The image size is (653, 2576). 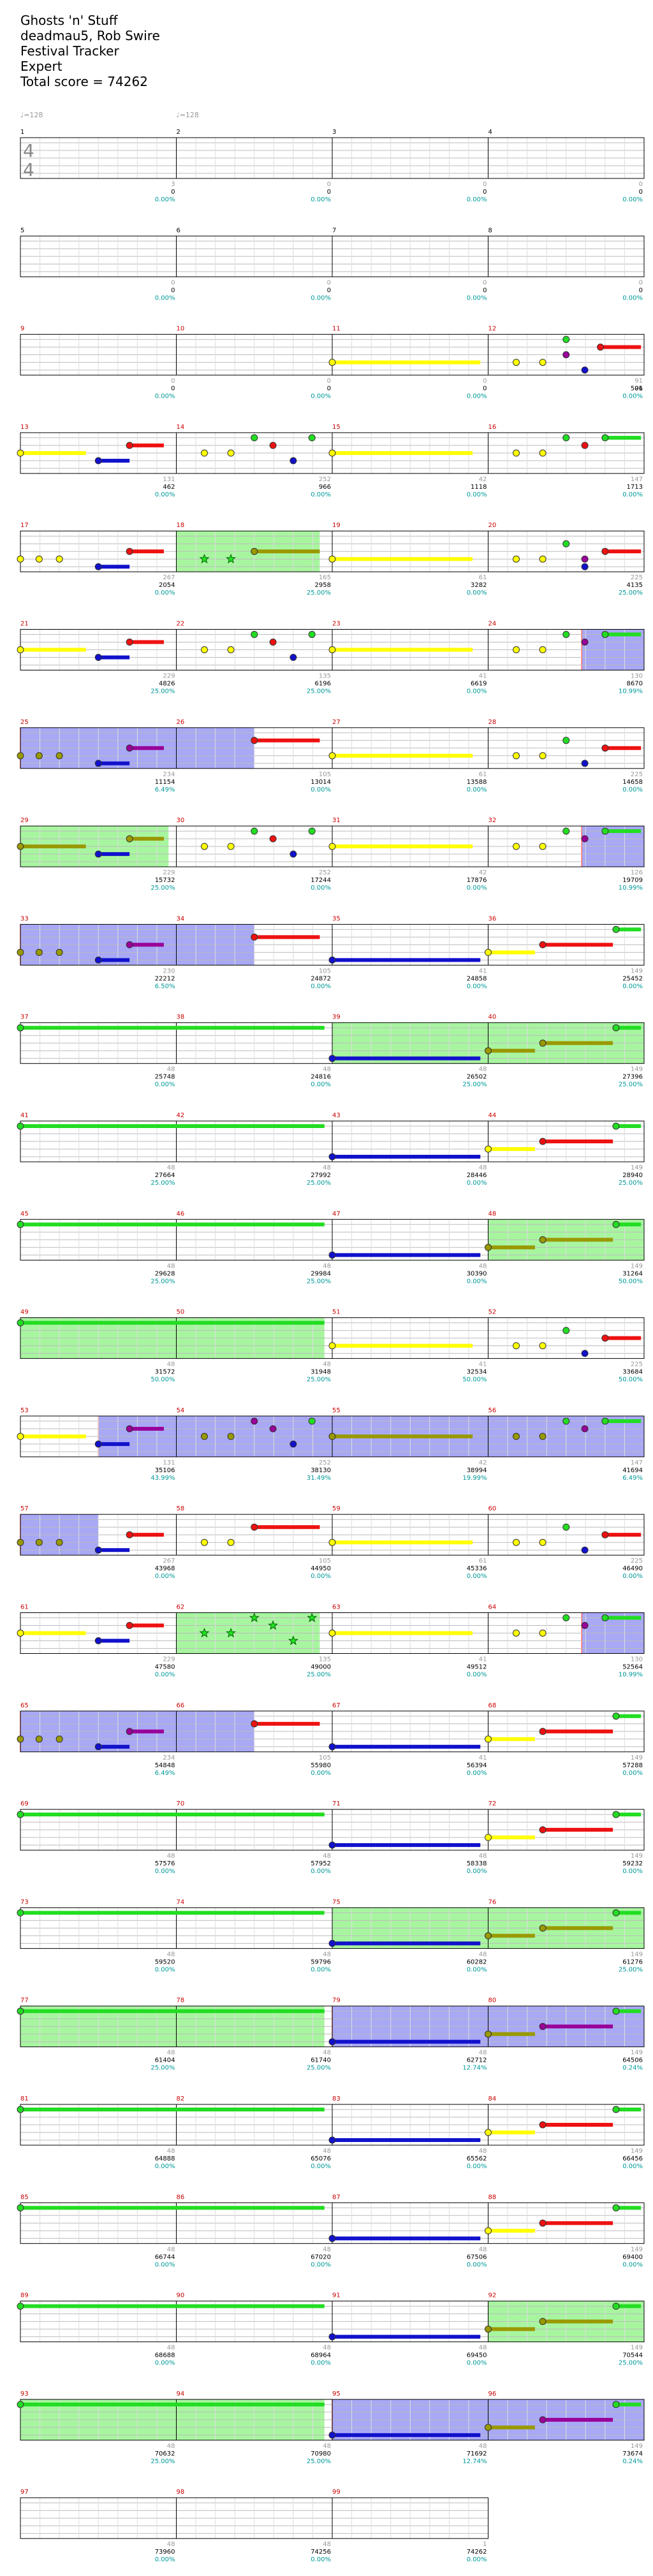 What do you see at coordinates (24, 1410) in the screenshot?
I see `bar-number: 53` at bounding box center [24, 1410].